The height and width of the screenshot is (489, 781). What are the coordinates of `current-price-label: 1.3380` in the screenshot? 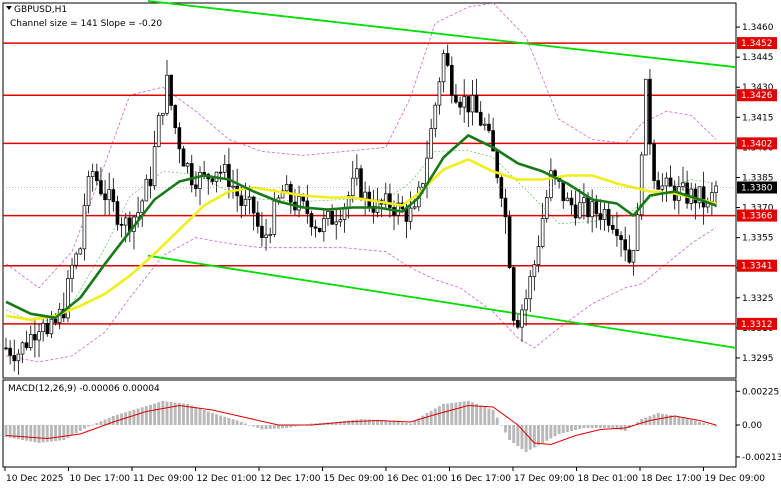 It's located at (757, 188).